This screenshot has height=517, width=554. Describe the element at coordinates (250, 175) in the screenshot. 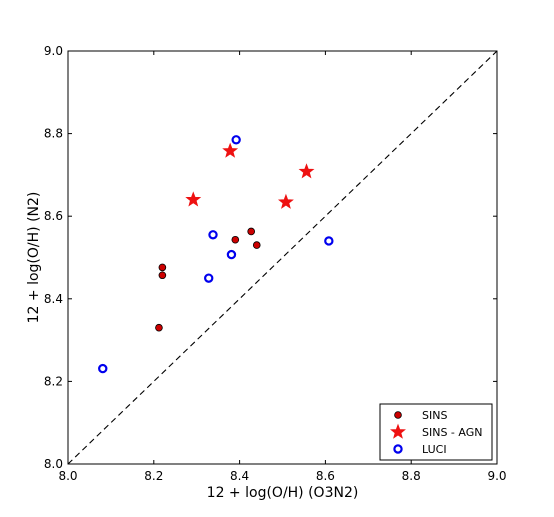

I see `series-sins-agn` at that location.